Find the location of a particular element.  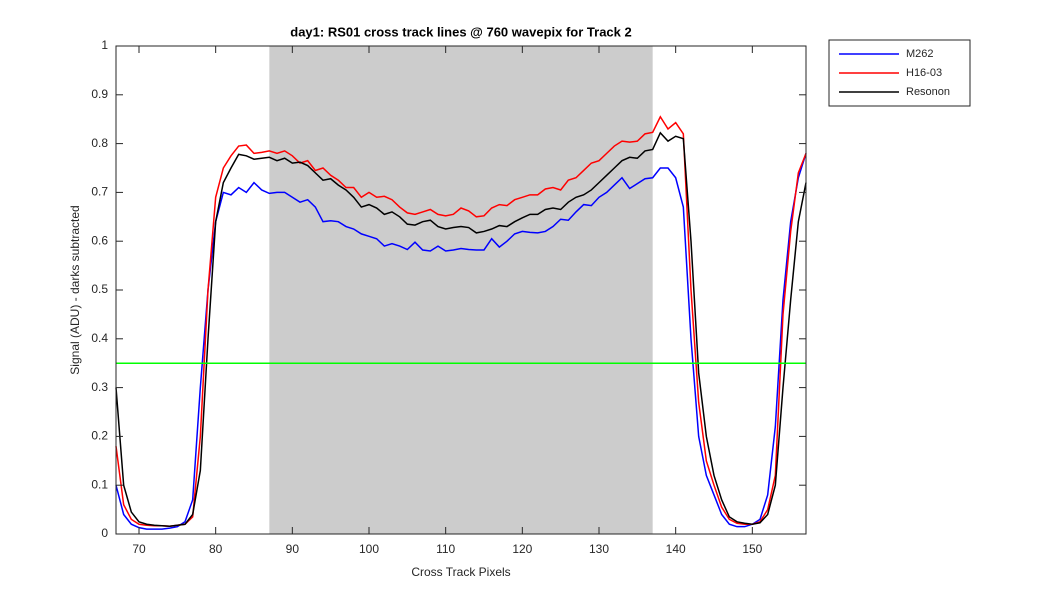

y-tick-label: 0.2 is located at coordinates (99, 436).